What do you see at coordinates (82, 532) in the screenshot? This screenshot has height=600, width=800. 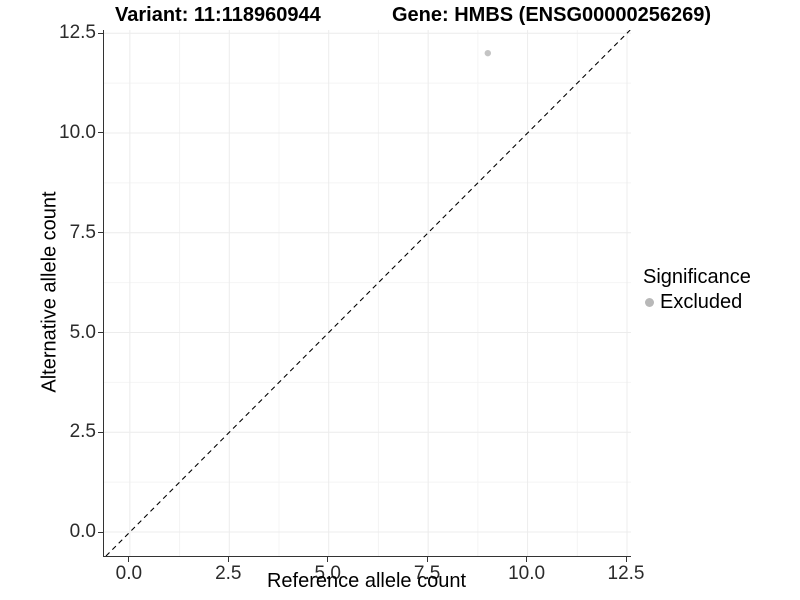 I see `y-tick-label: 0.0` at bounding box center [82, 532].